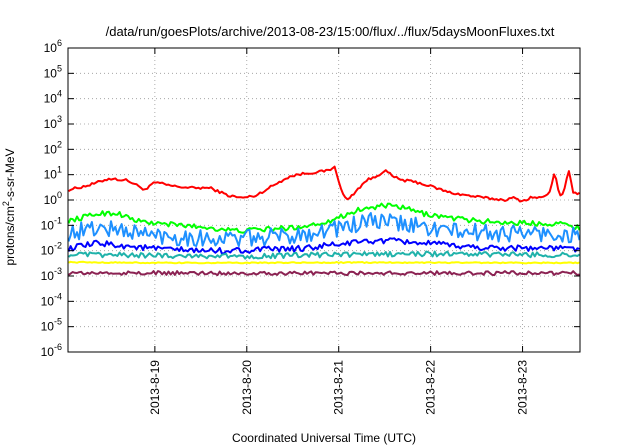  Describe the element at coordinates (247, 387) in the screenshot. I see `x-tick-label: 2013-8-20` at that location.